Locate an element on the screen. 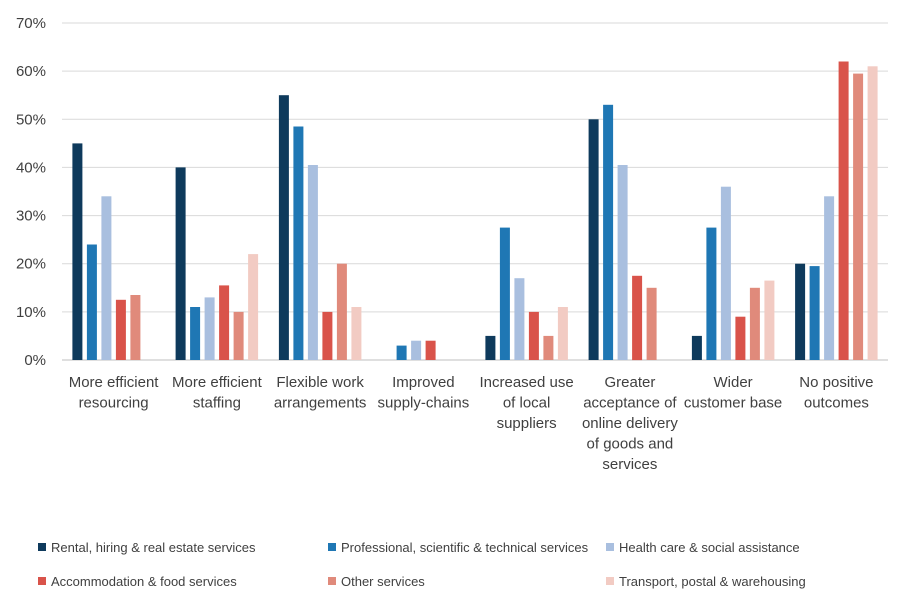 This screenshot has width=910, height=605. y-tick-label: 70% is located at coordinates (31, 23).